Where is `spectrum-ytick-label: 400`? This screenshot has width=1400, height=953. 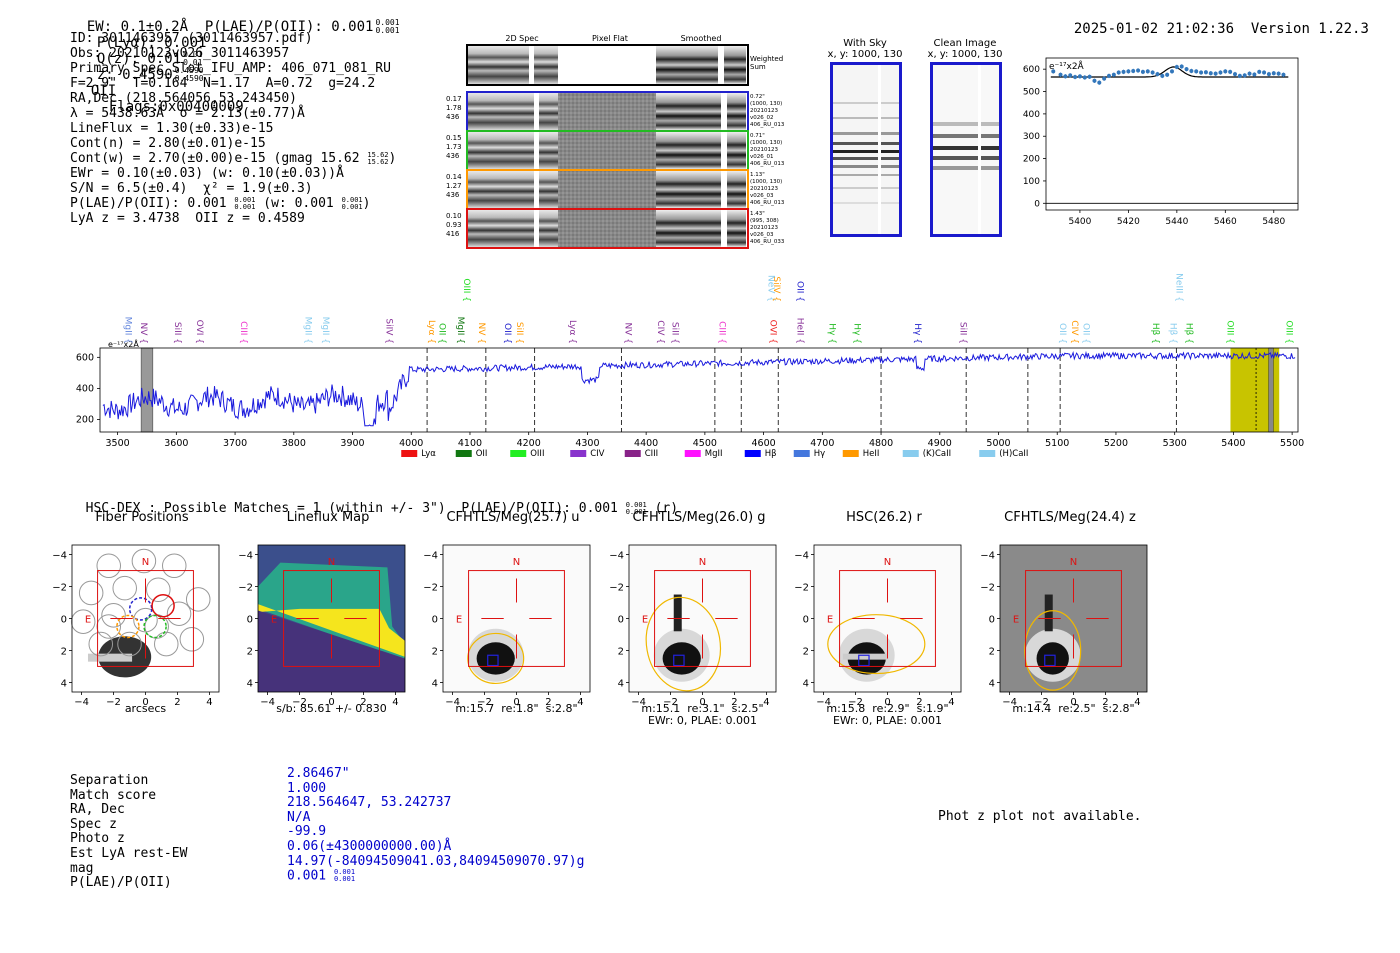
spectrum-ytick-label: 400 is located at coordinates (85, 388).